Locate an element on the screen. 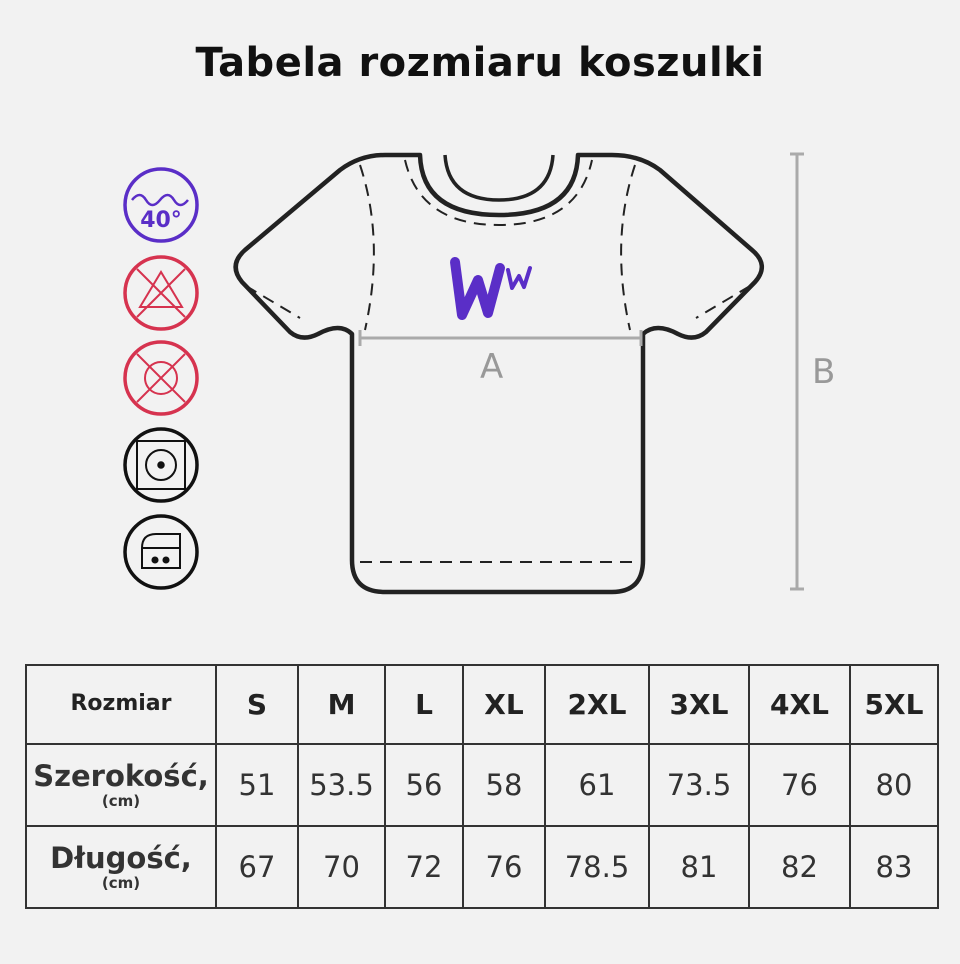 The height and width of the screenshot is (964, 960). size-header: XL is located at coordinates (504, 704).